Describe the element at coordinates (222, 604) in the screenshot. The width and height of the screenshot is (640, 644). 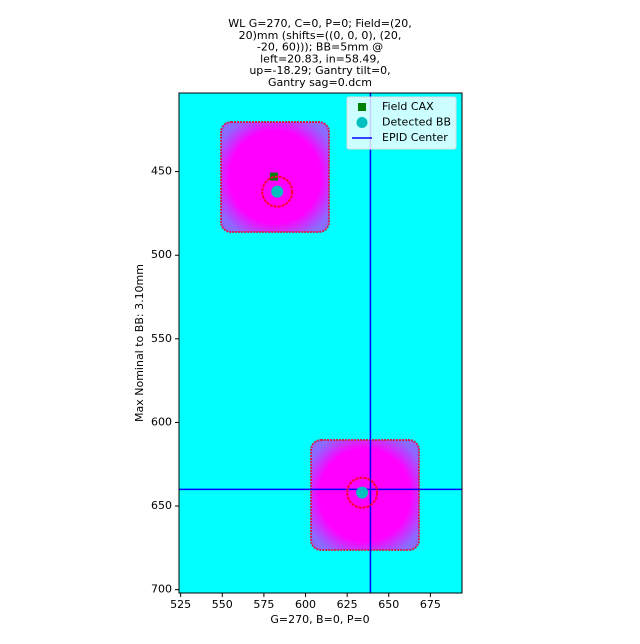
I see `x-tick-label: 550` at that location.